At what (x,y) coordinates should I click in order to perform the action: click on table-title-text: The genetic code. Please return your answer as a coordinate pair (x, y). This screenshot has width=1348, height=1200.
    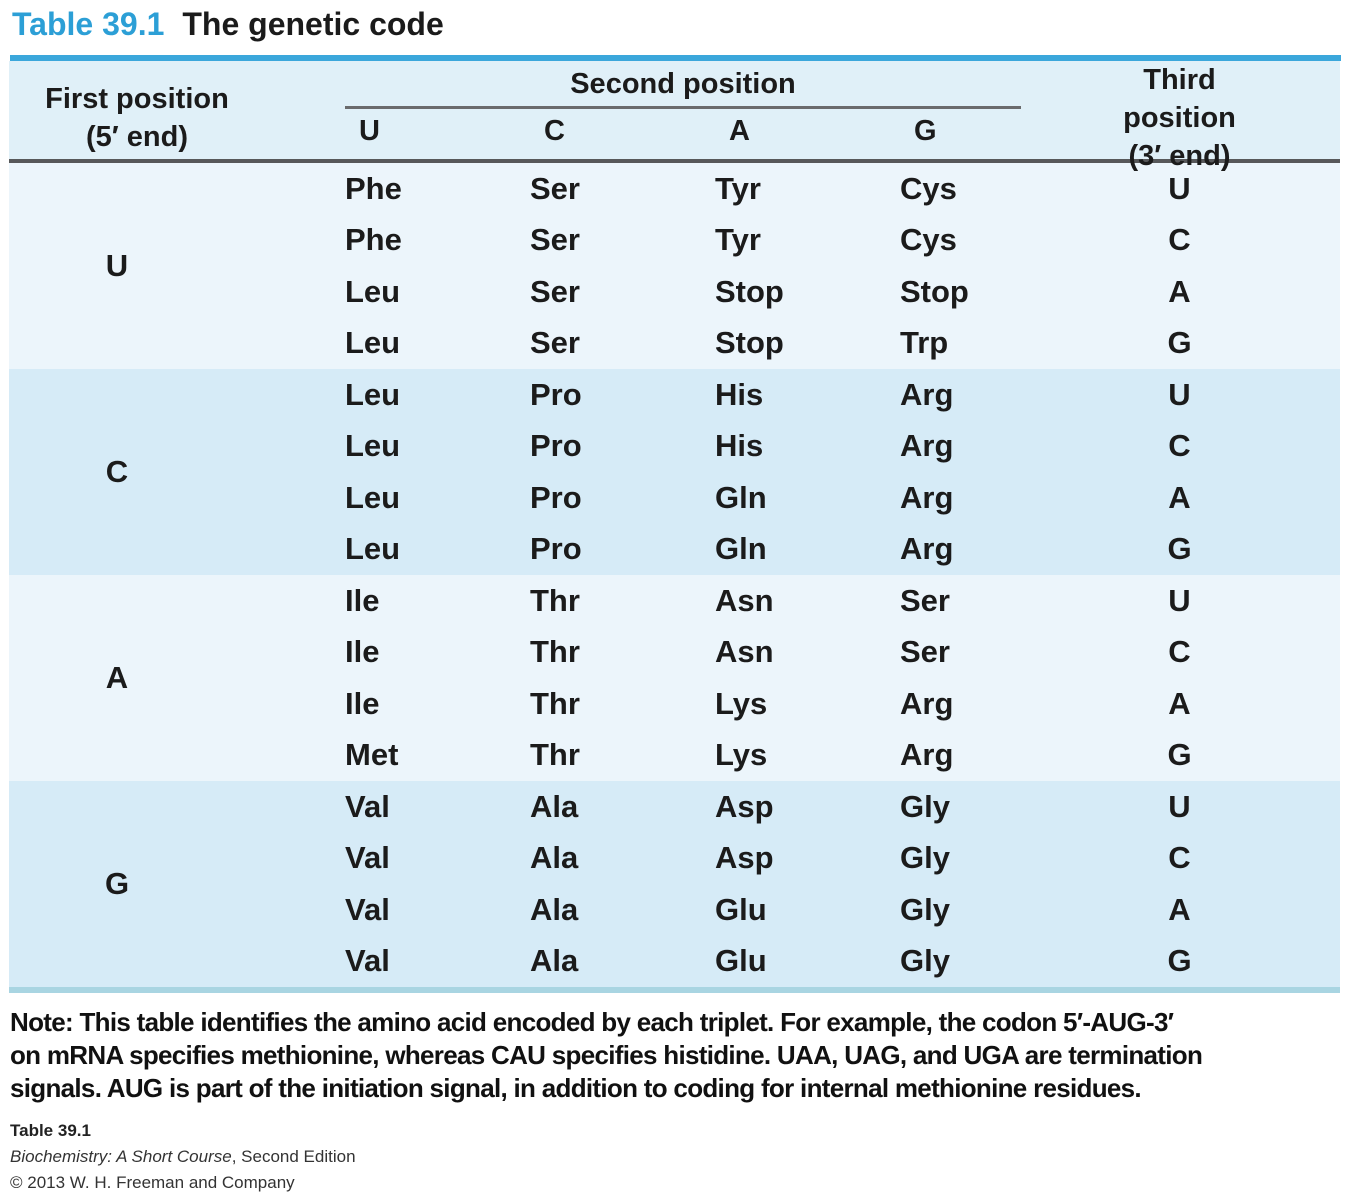
    Looking at the image, I should click on (313, 24).